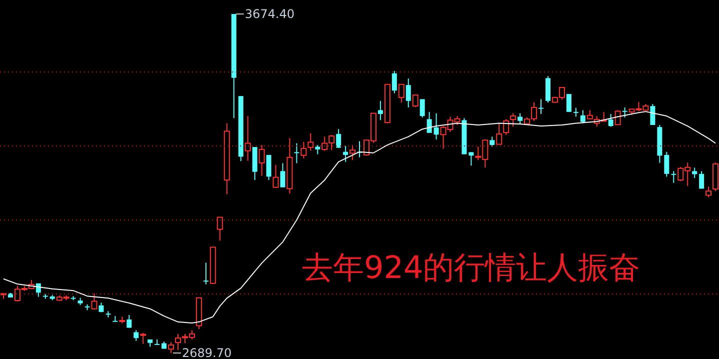 This screenshot has height=359, width=719. I want to click on annotation: 3674.40, so click(269, 14).